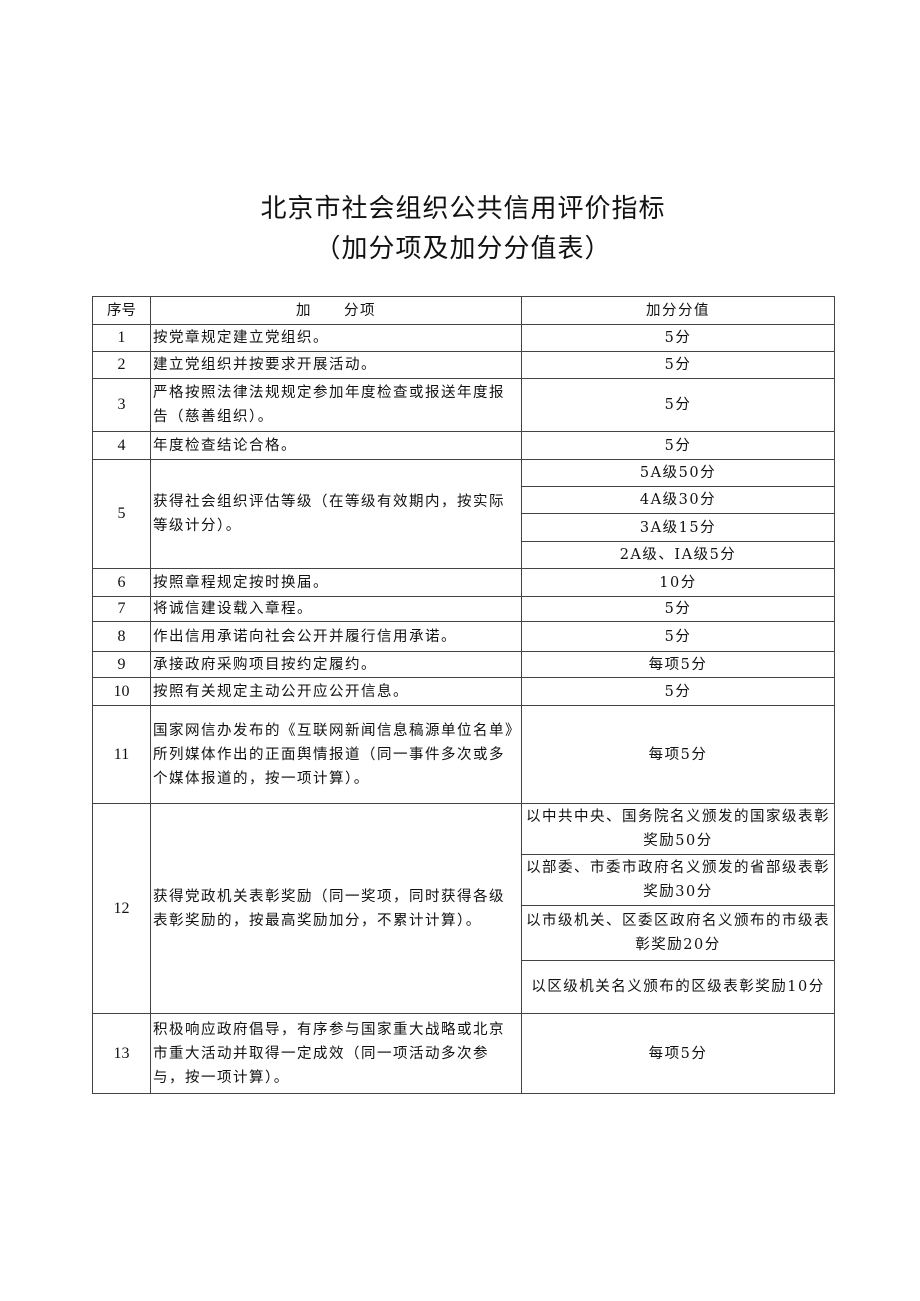 Image resolution: width=920 pixels, height=1301 pixels. I want to click on serial-number-cell: 12, so click(121, 908).